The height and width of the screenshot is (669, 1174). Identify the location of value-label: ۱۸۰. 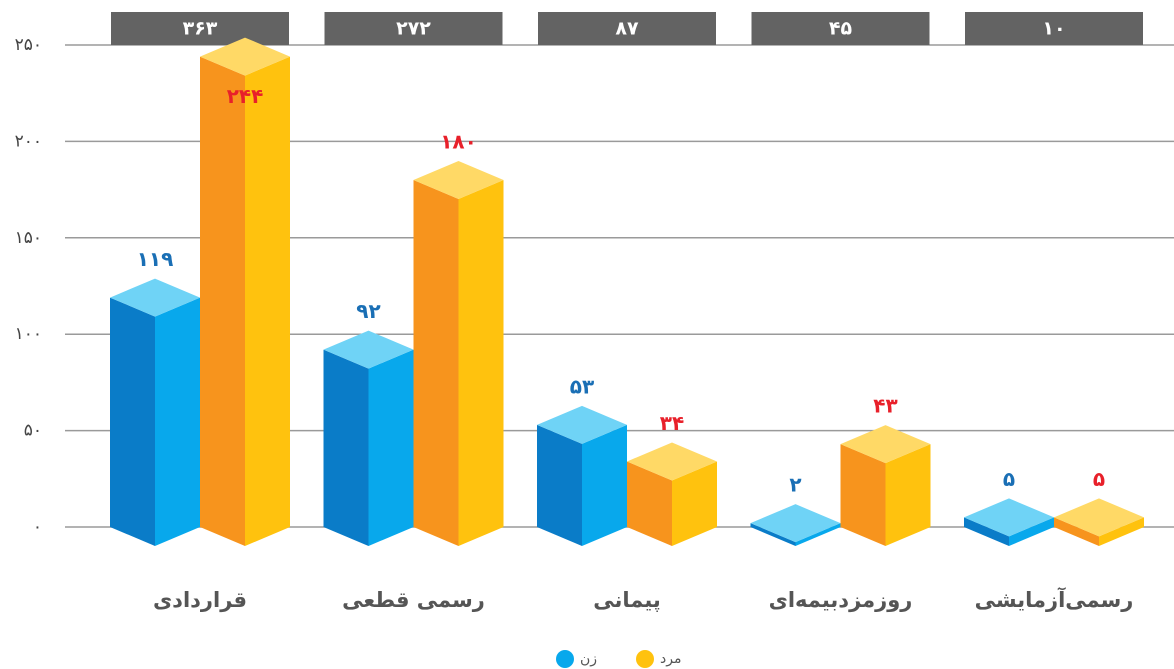
(458, 141).